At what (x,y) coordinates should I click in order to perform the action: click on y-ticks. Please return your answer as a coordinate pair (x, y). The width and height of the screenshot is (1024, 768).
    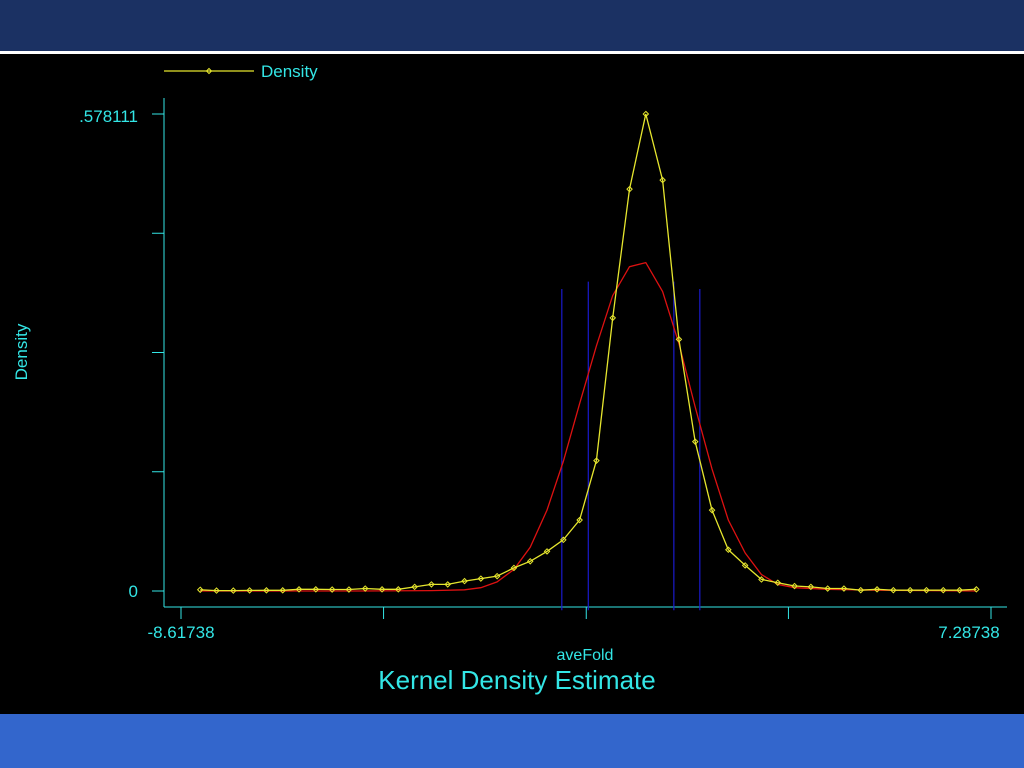
    Looking at the image, I should click on (158, 352).